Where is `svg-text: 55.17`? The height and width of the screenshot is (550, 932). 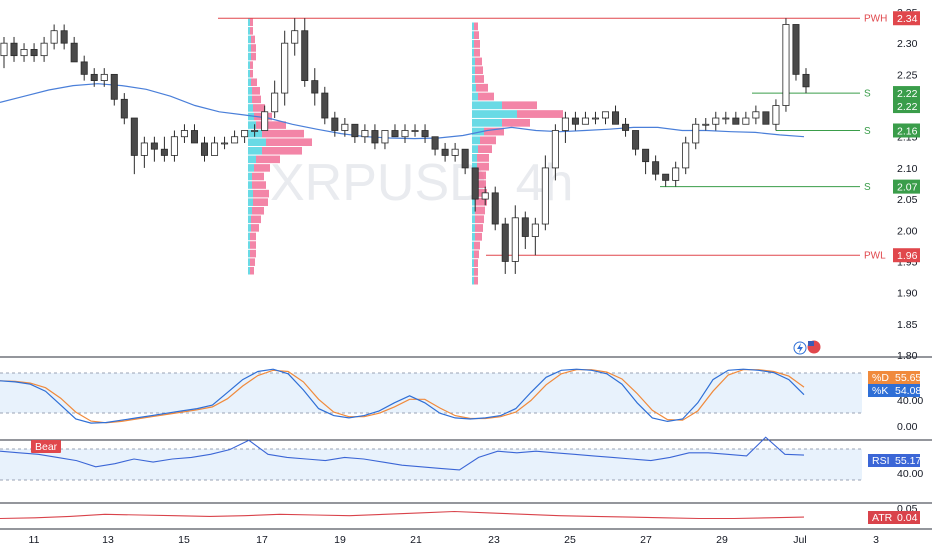 svg-text: 55.17 is located at coordinates (908, 461).